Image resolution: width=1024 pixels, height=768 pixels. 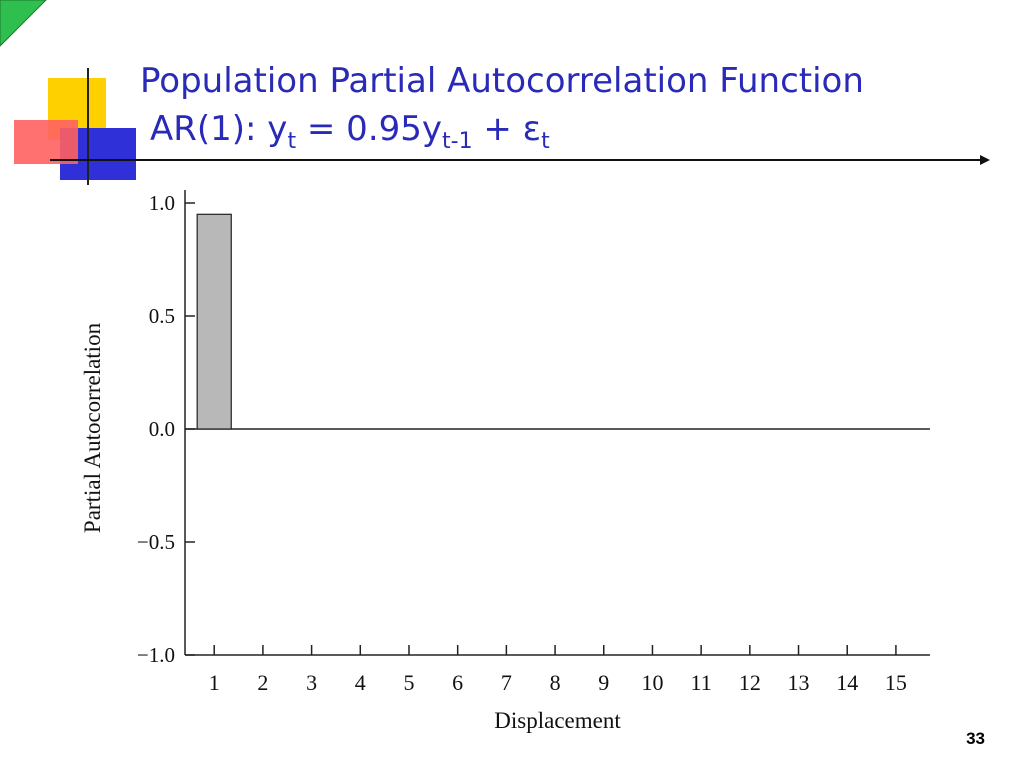 What do you see at coordinates (311, 682) in the screenshot?
I see `x-tick-label: 3` at bounding box center [311, 682].